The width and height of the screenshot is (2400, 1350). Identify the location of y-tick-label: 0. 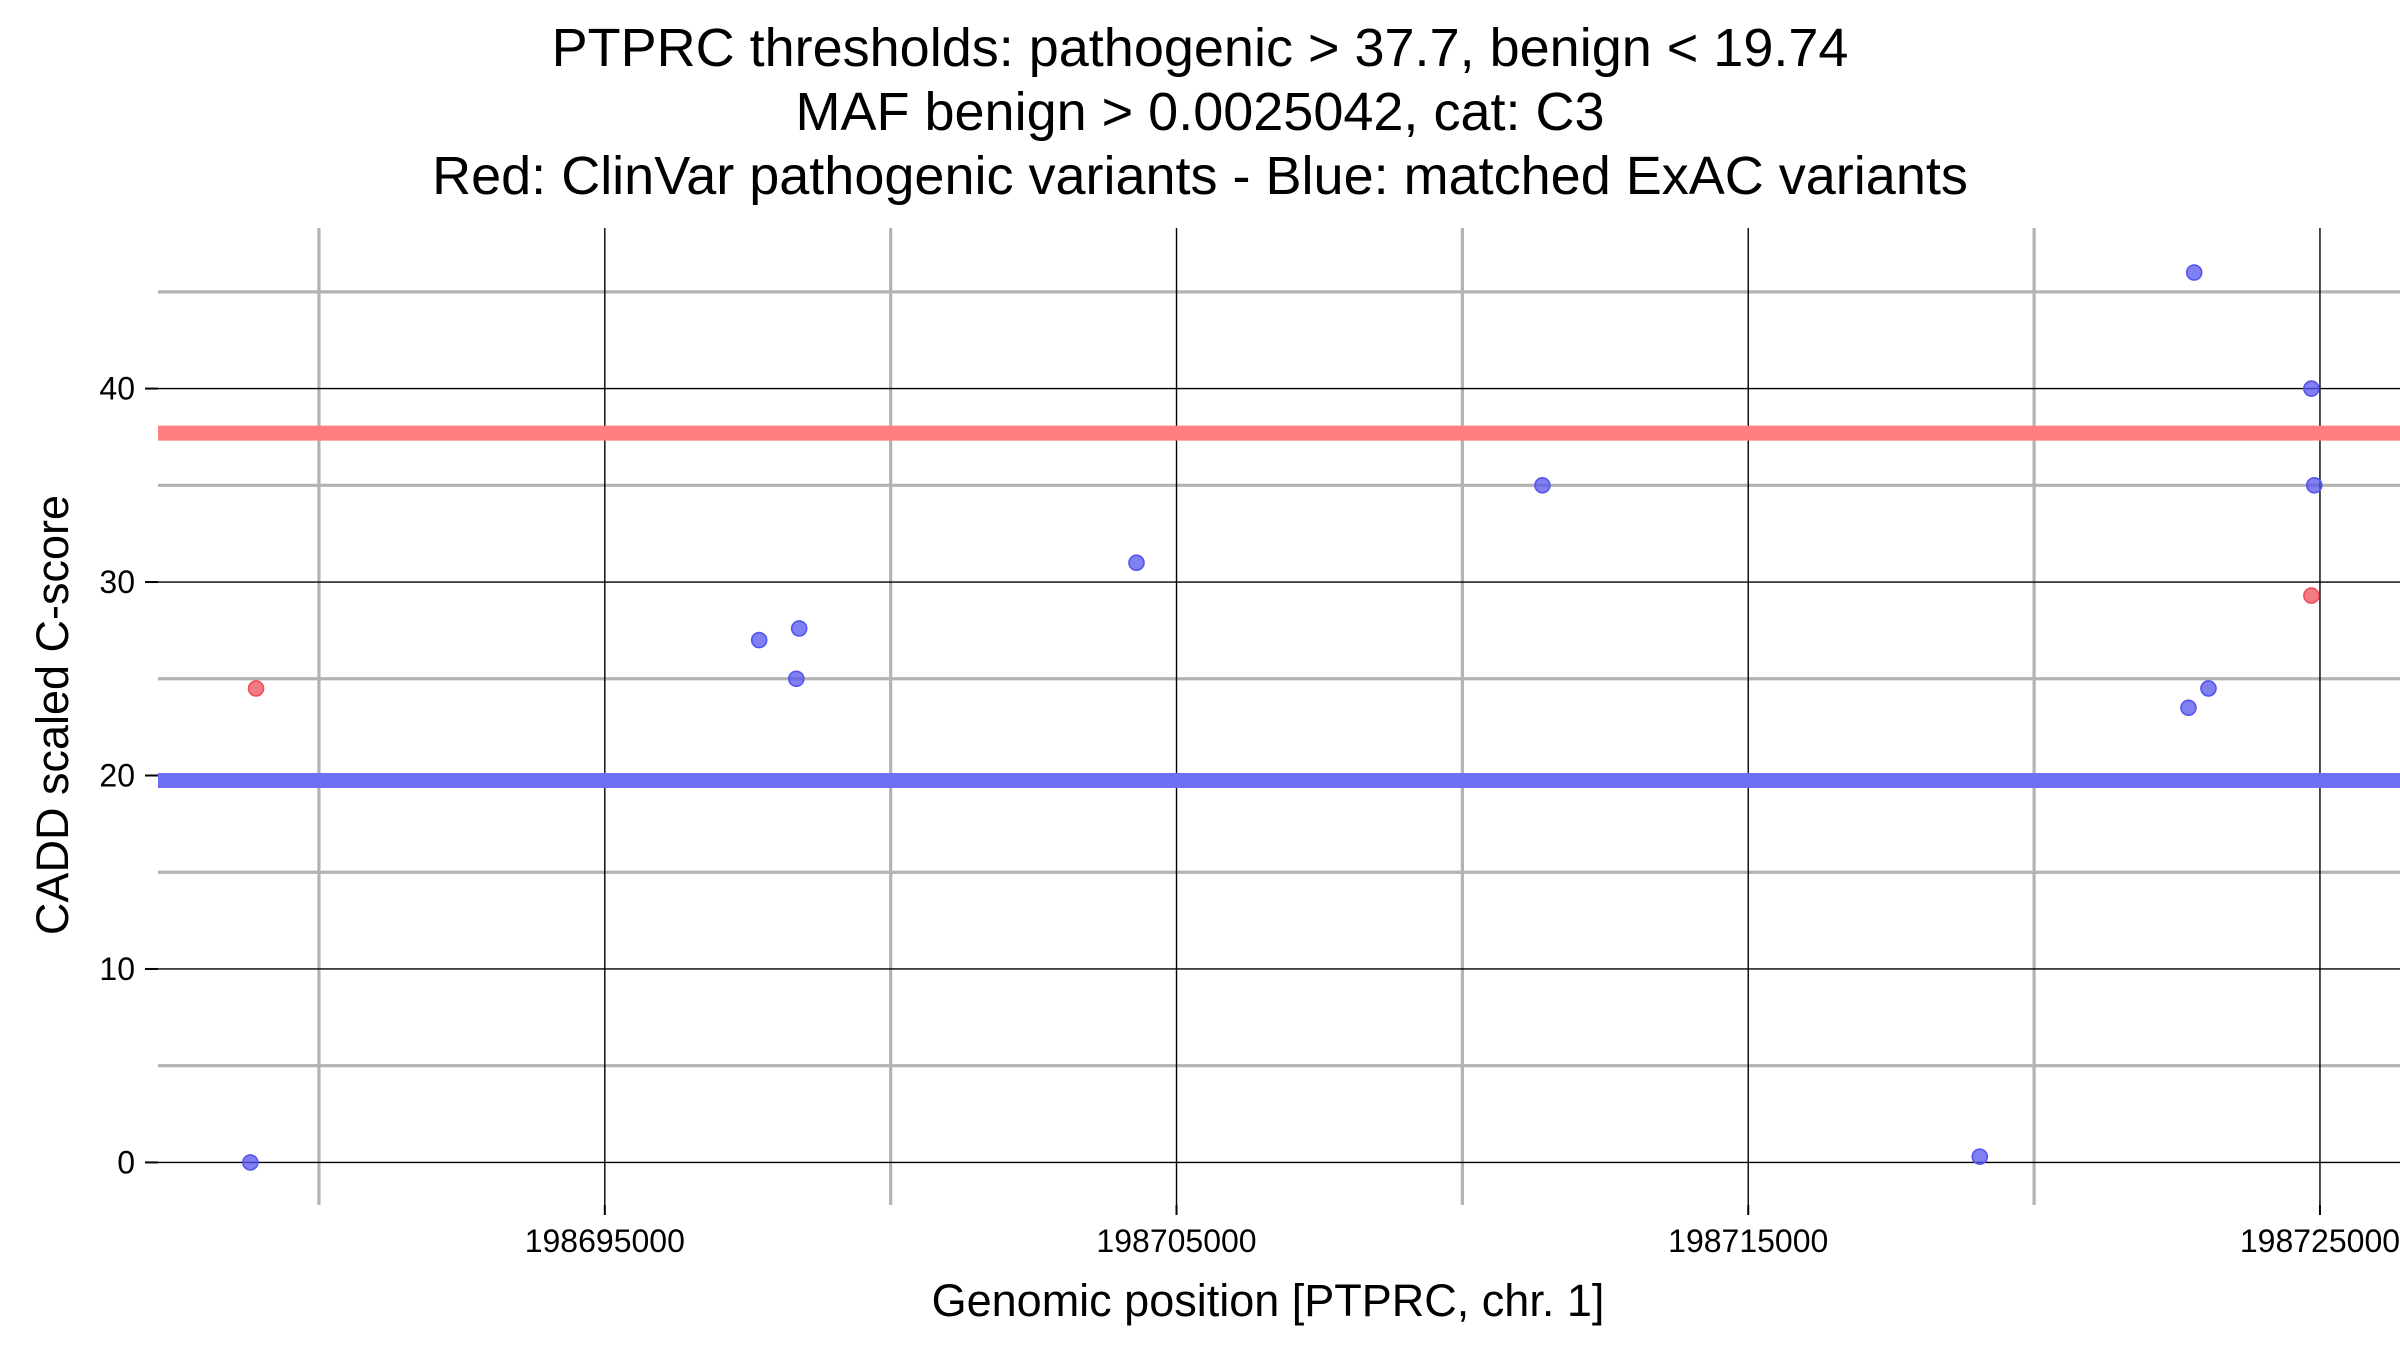
(126, 1162).